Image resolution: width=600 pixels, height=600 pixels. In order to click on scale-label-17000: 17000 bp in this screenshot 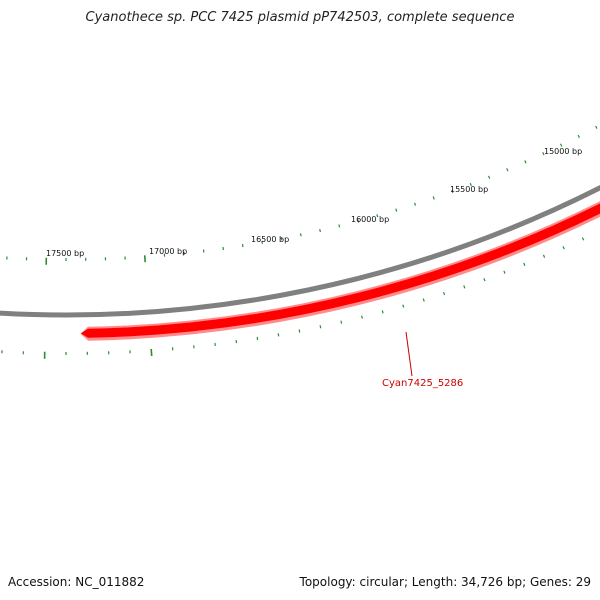, I will do `click(168, 251)`.